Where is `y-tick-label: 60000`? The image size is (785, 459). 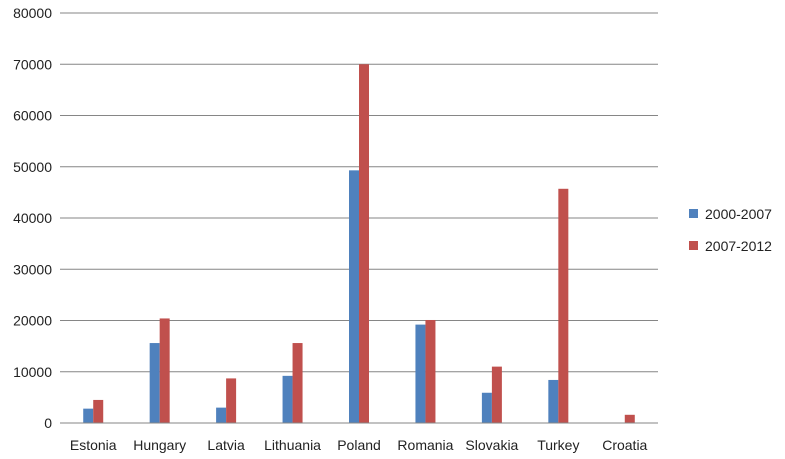
y-tick-label: 60000 is located at coordinates (32, 116).